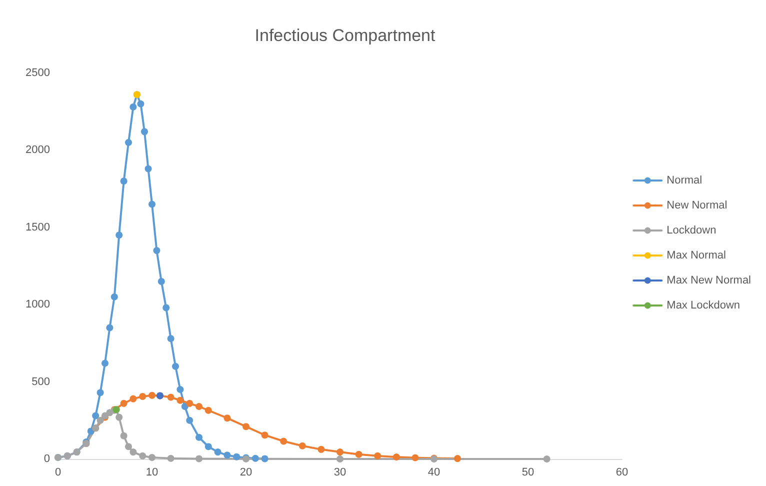 The image size is (766, 486). Describe the element at coordinates (340, 472) in the screenshot. I see `x-tick-label: 30` at that location.